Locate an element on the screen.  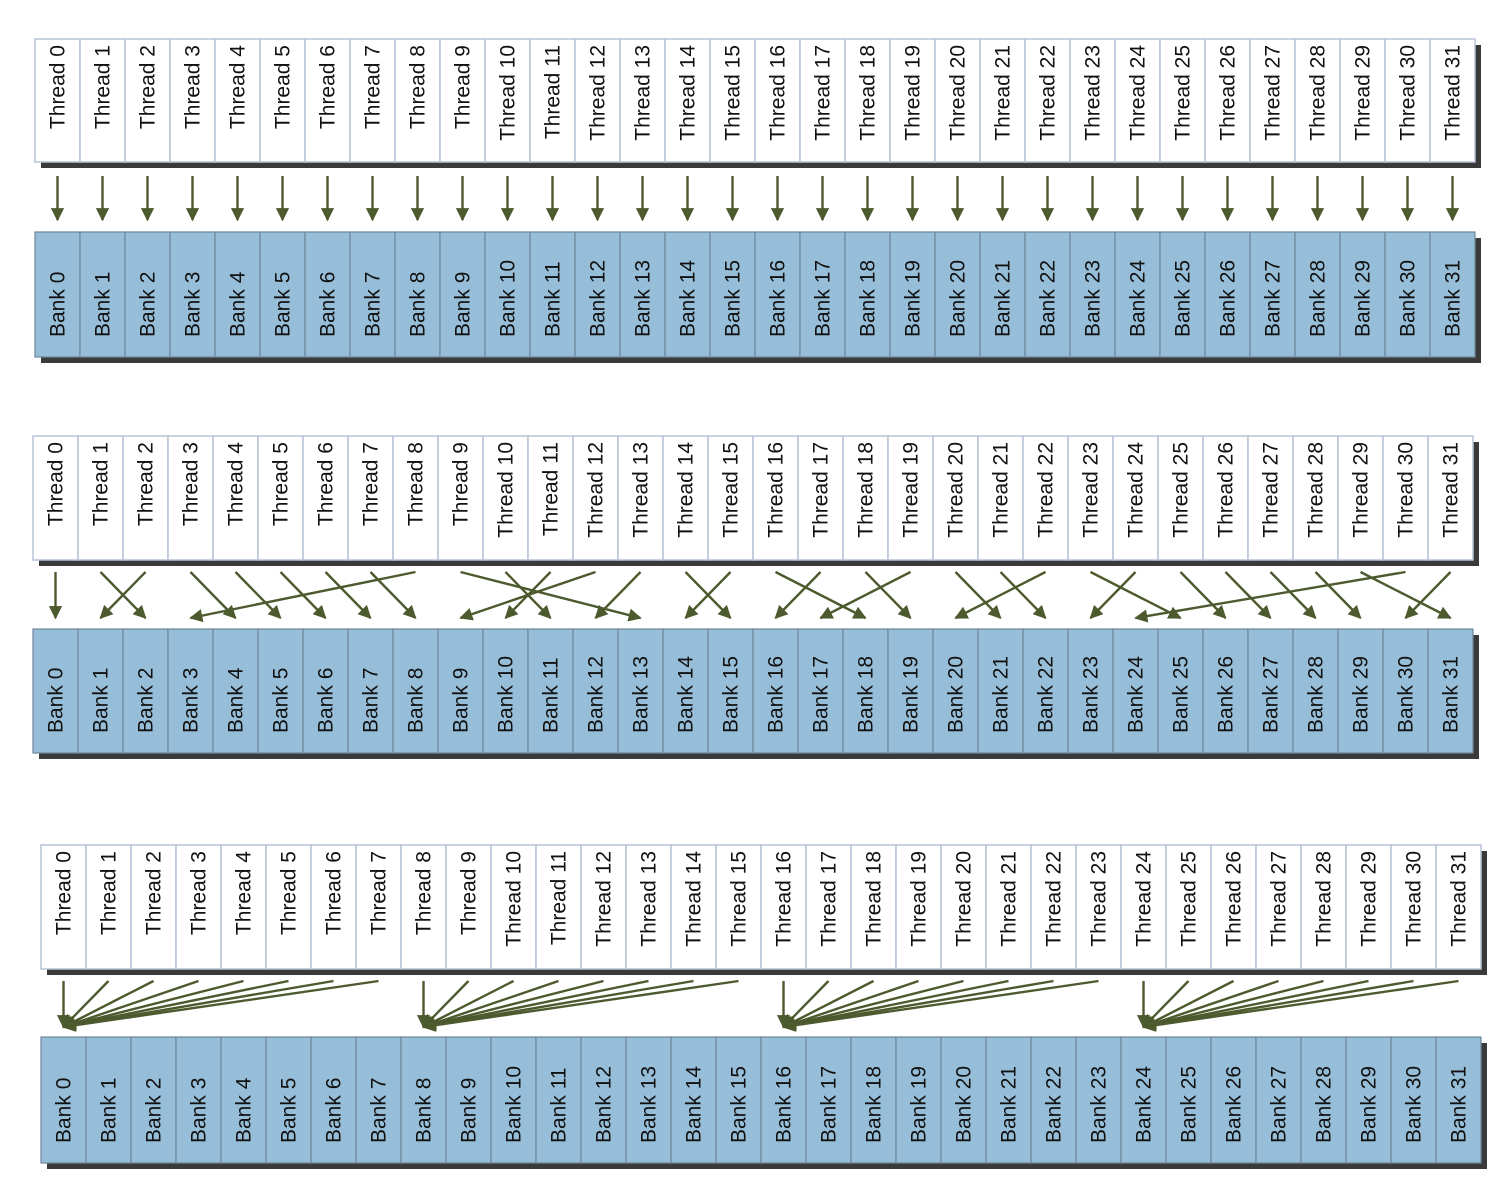
thread-cell: Thread 12 is located at coordinates (597, 100).